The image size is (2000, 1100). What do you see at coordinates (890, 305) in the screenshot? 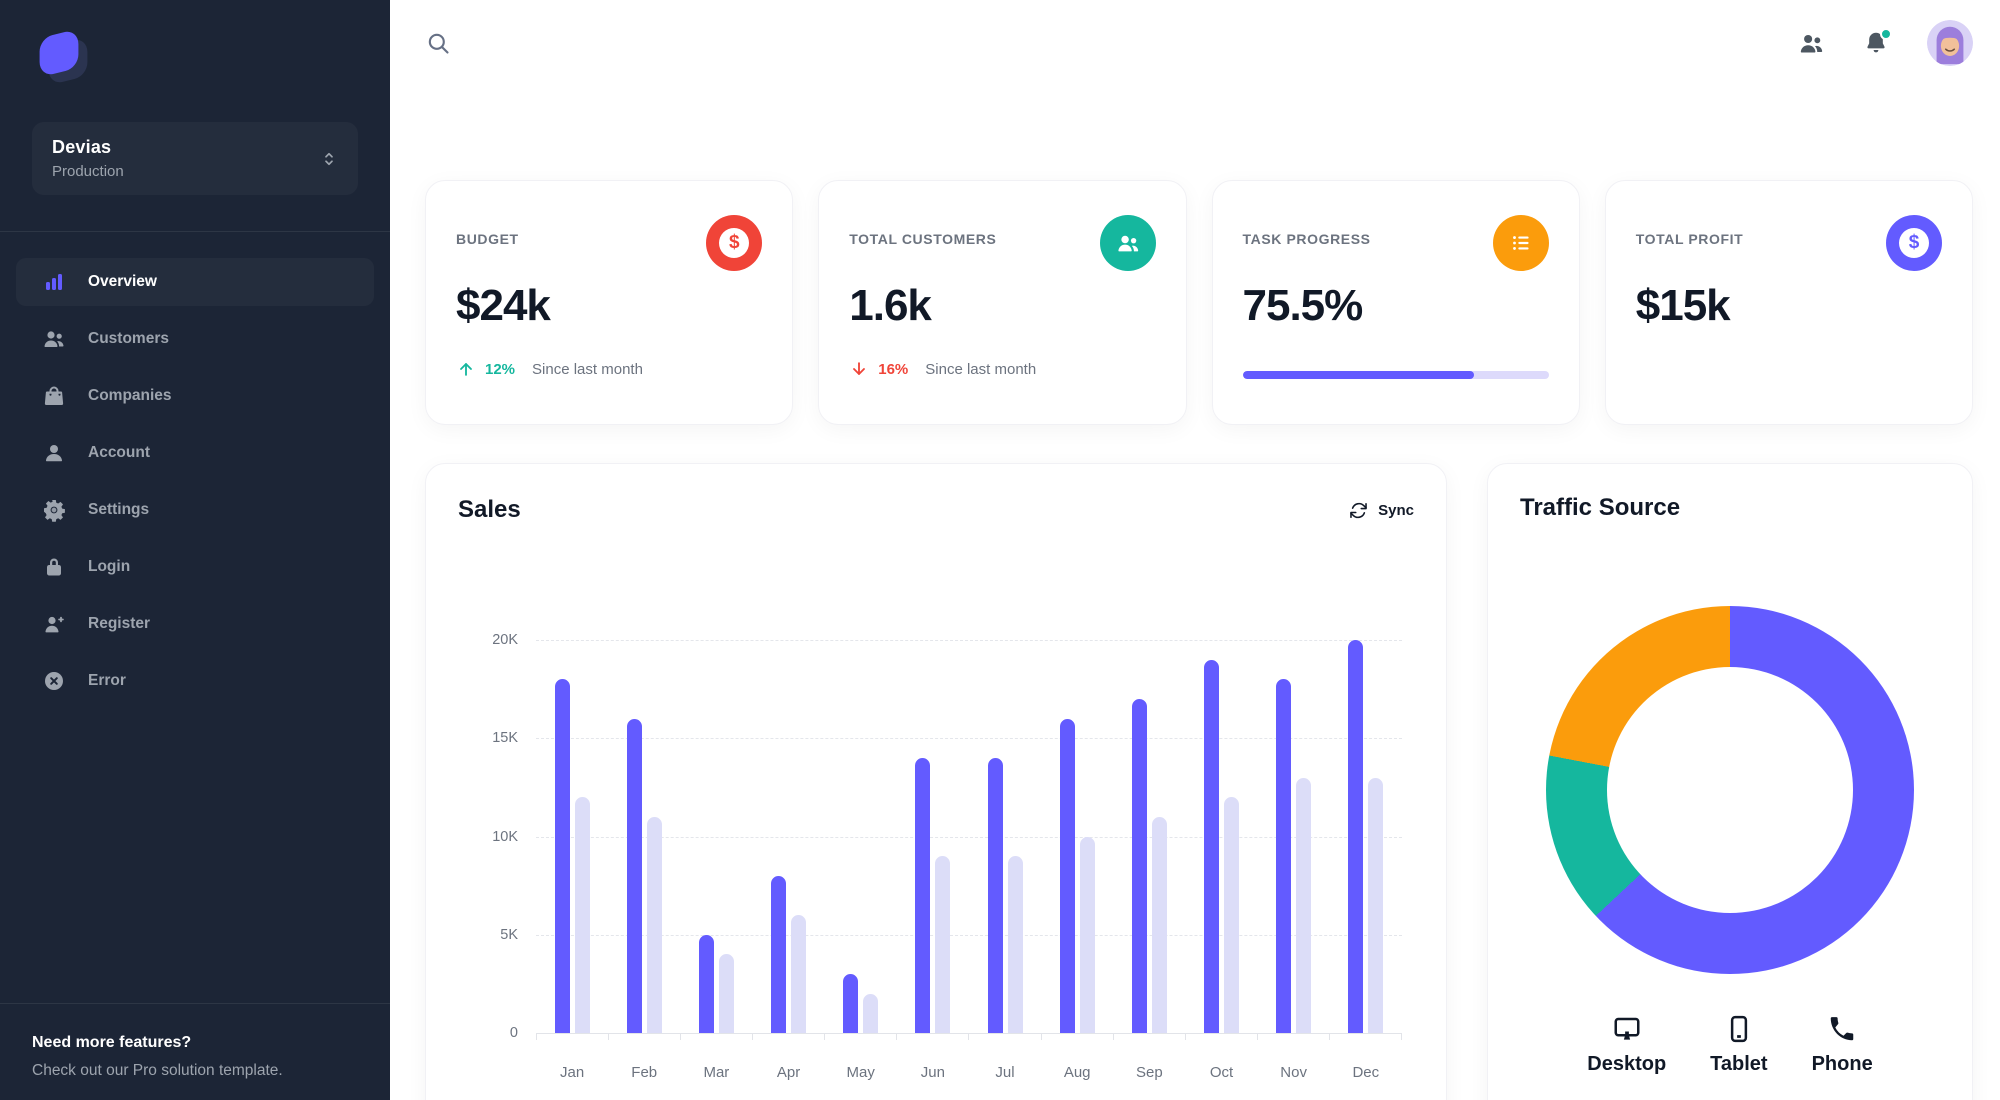
I see `stat-value: 1.6k` at bounding box center [890, 305].